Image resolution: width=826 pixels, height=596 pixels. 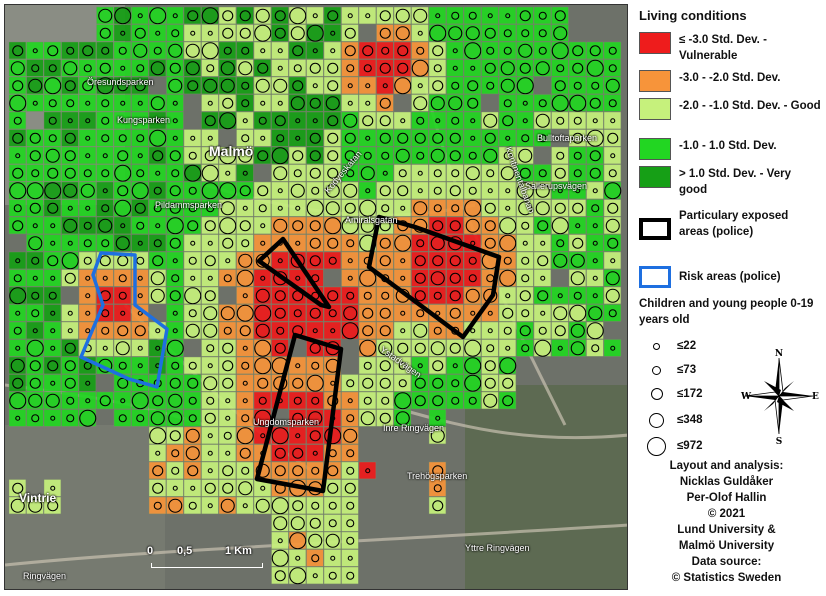 I want to click on legend-item-exposed-areas: Particulary exposed areas (police), so click(x=730, y=224).